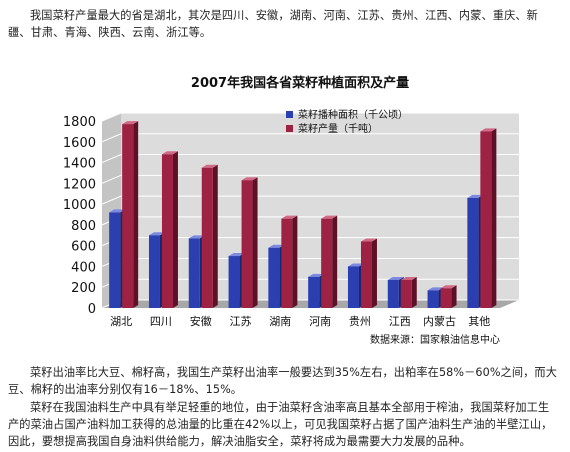  I want to click on y-tick-label: 1600, so click(79, 143).